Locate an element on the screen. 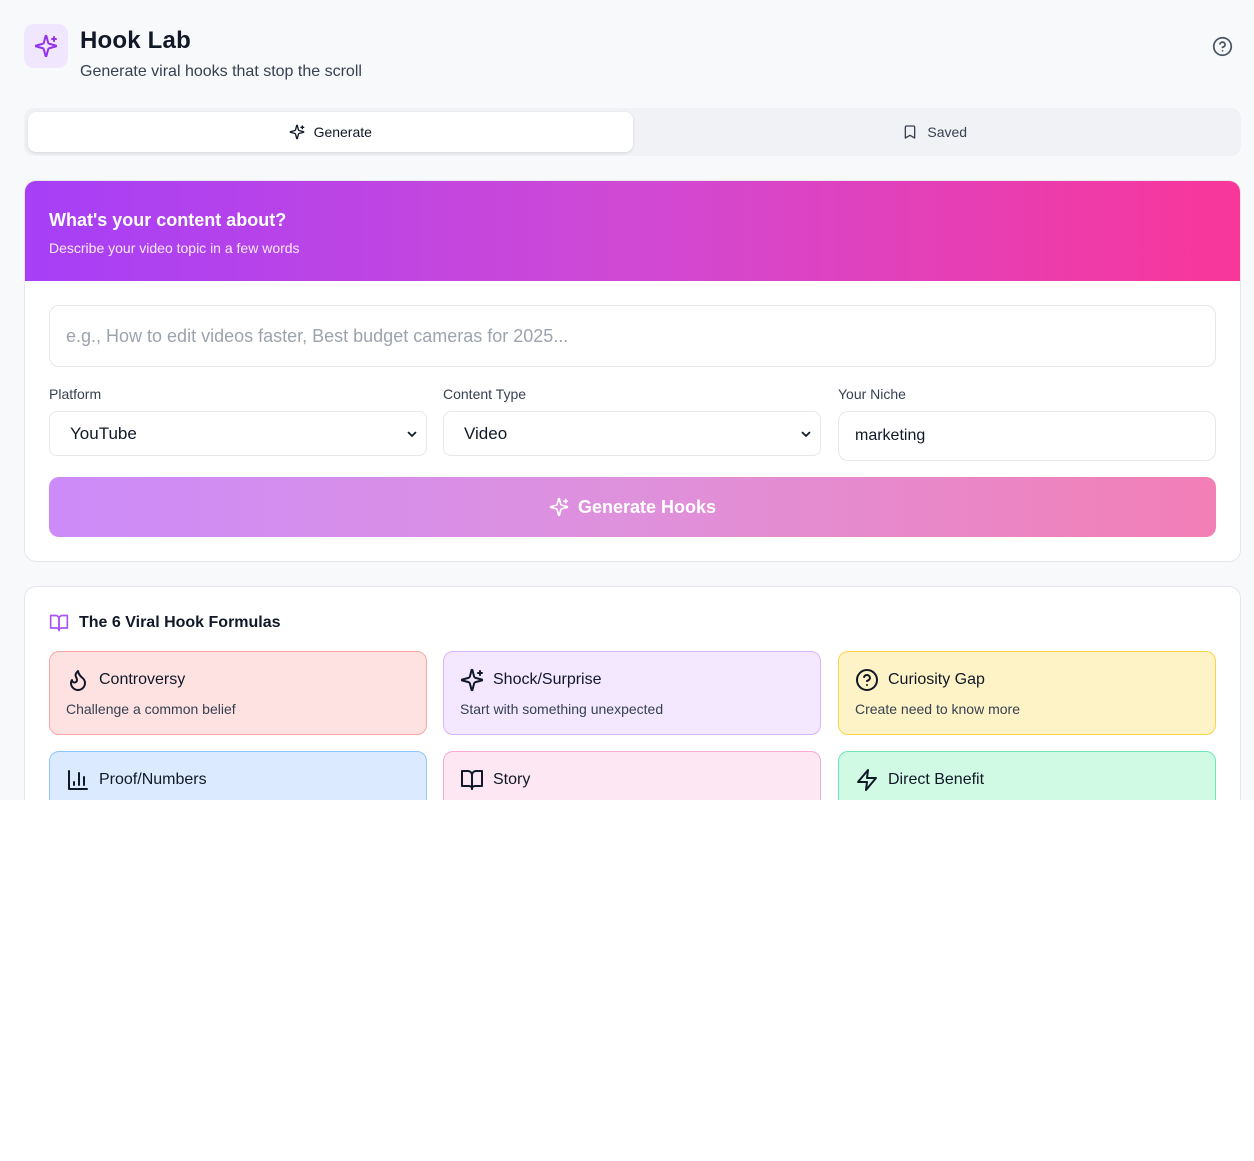  formula-name: Proof/Numbers is located at coordinates (153, 779).